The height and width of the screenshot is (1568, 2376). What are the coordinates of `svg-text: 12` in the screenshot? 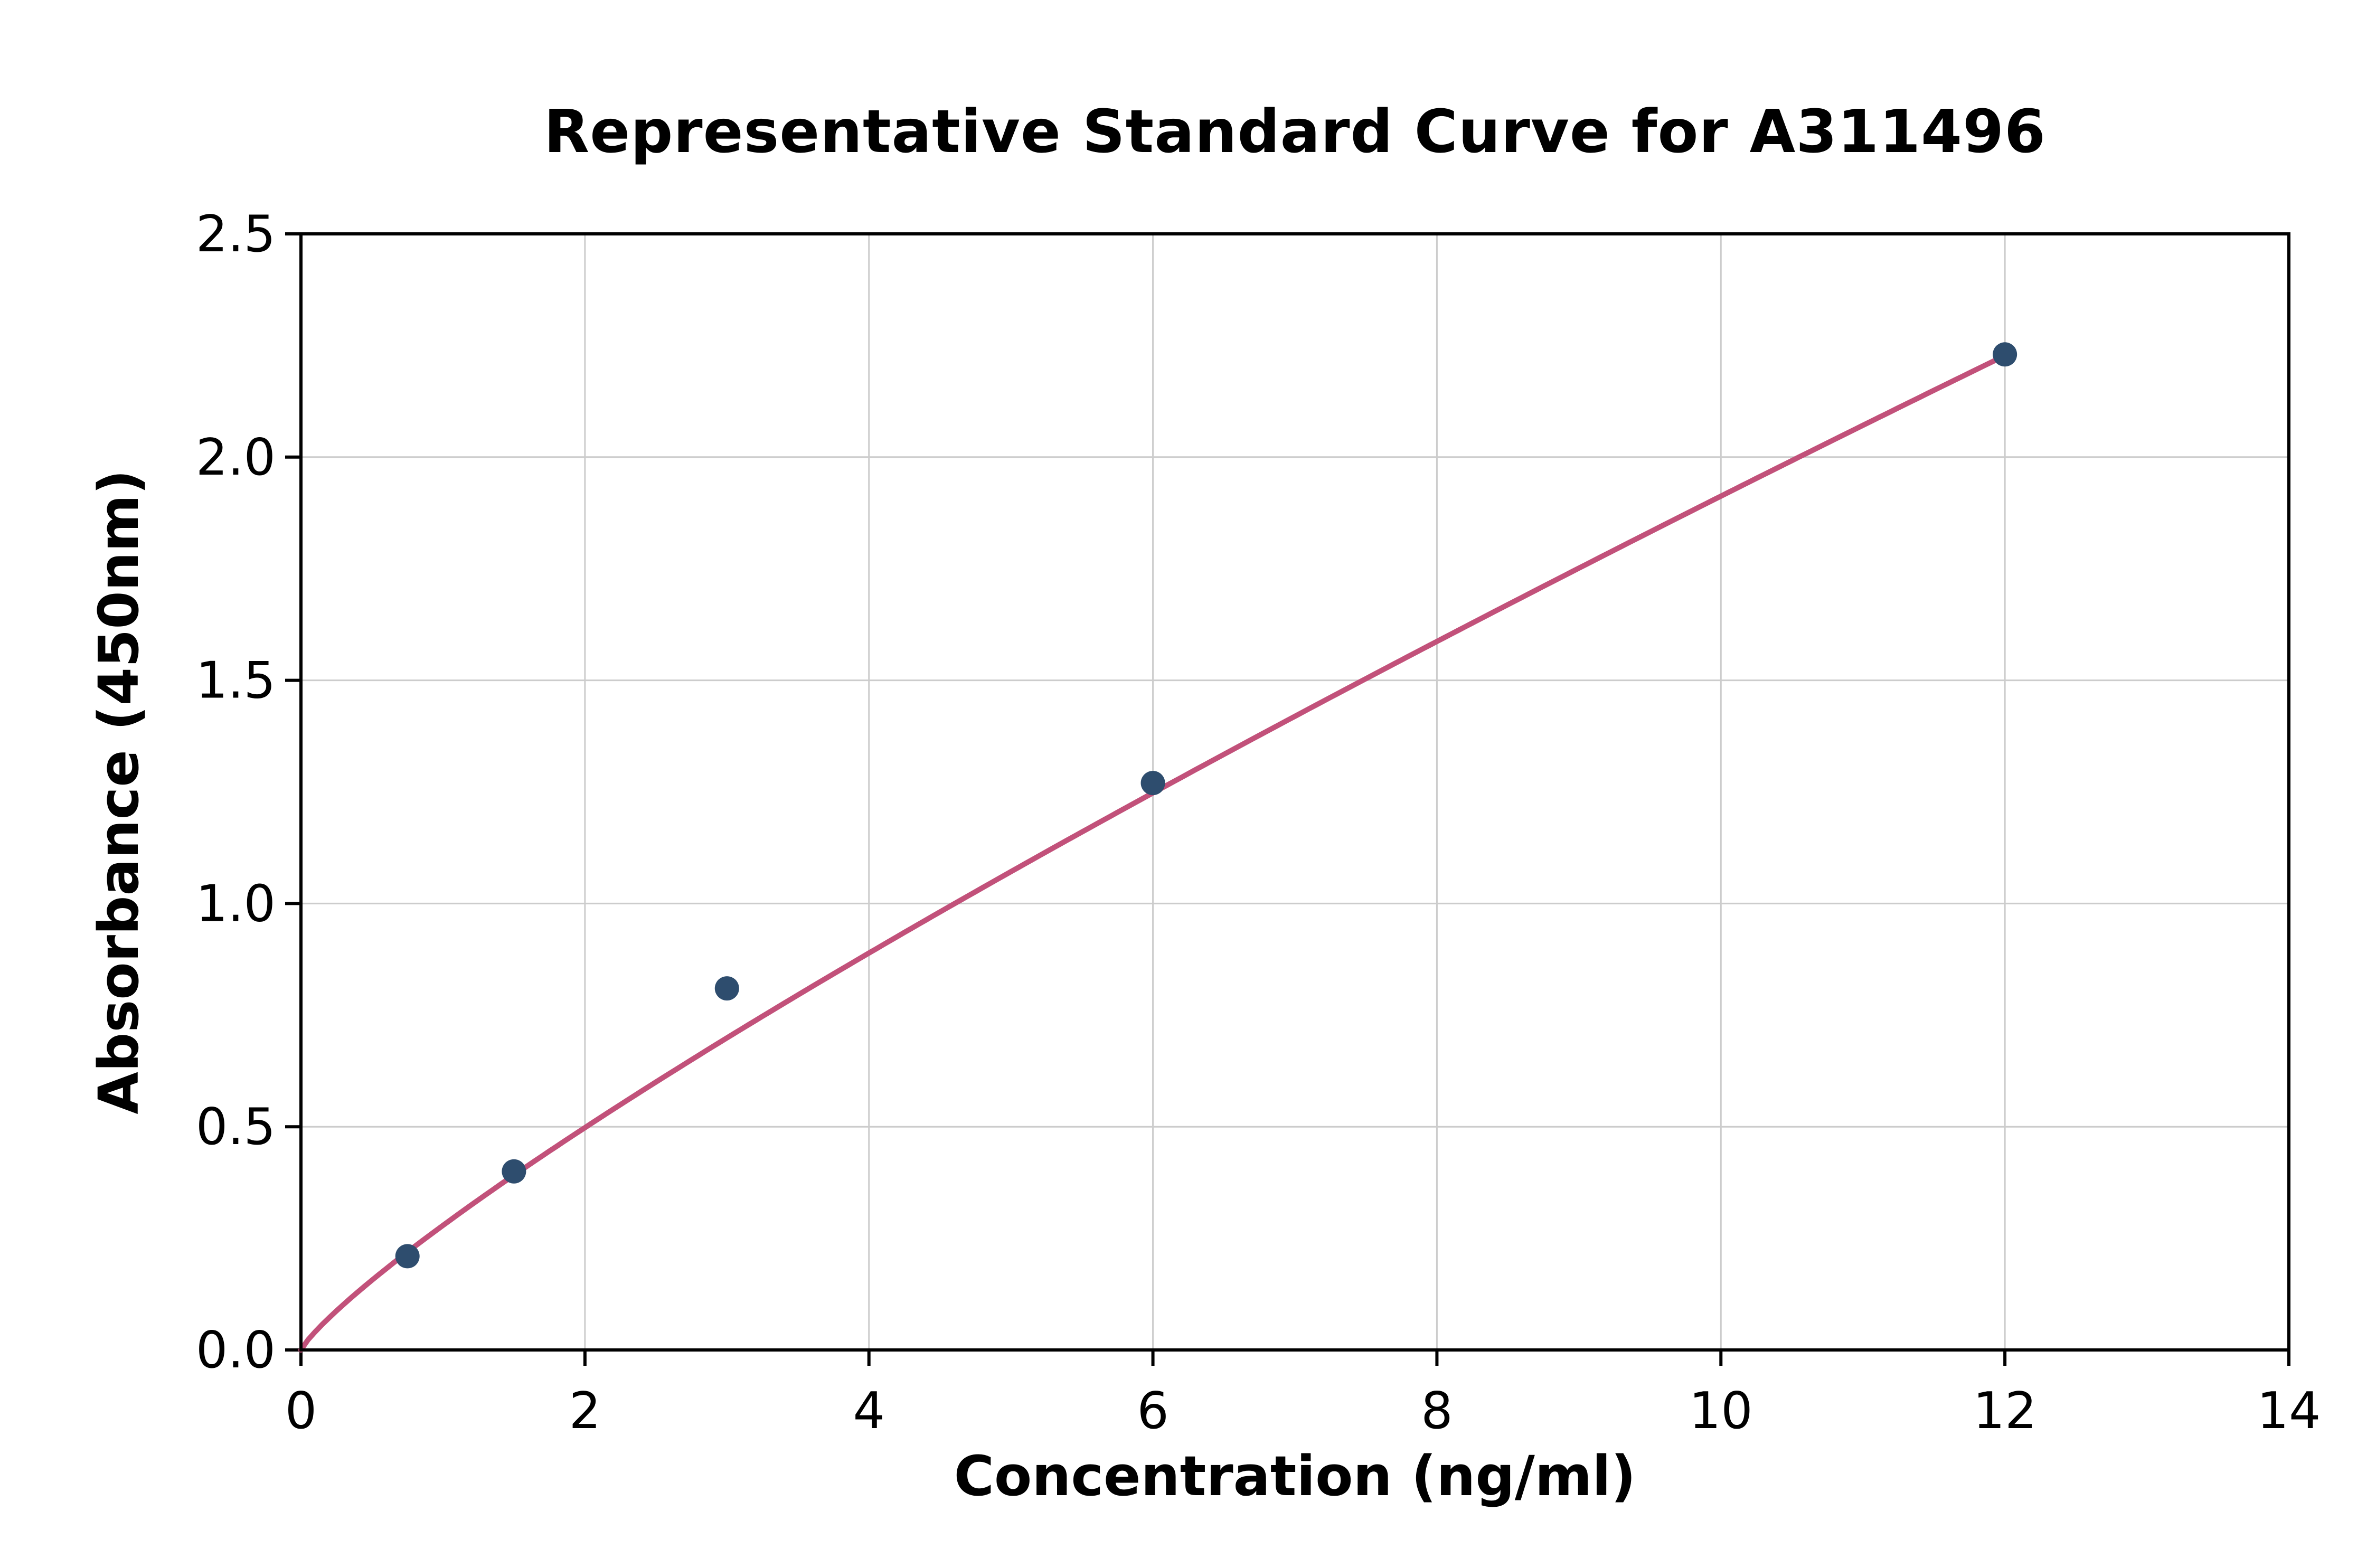 It's located at (2005, 1411).